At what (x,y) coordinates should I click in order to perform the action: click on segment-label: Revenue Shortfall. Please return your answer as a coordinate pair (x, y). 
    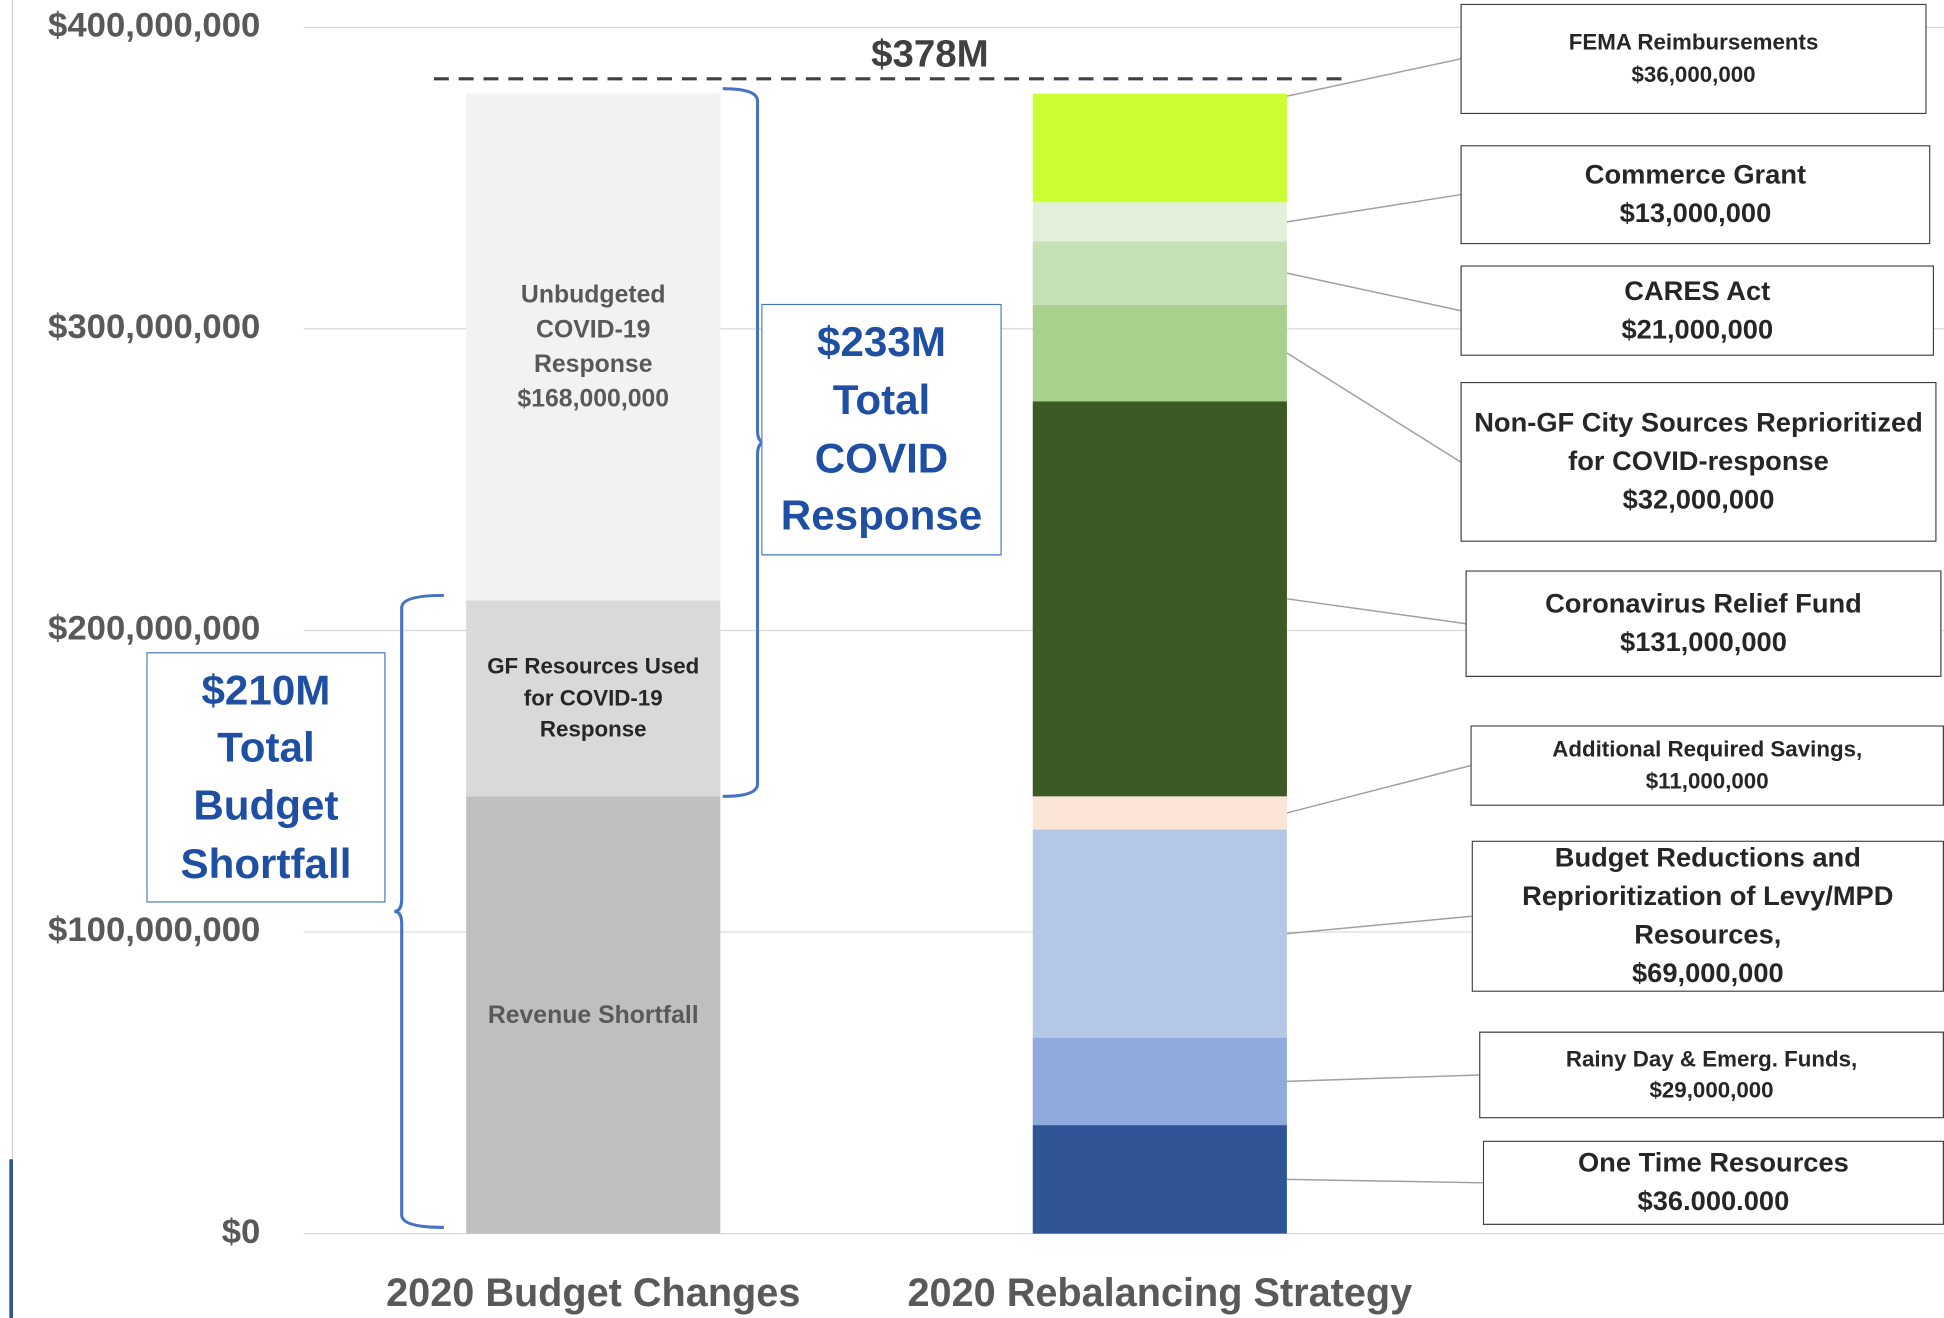
    Looking at the image, I should click on (593, 1014).